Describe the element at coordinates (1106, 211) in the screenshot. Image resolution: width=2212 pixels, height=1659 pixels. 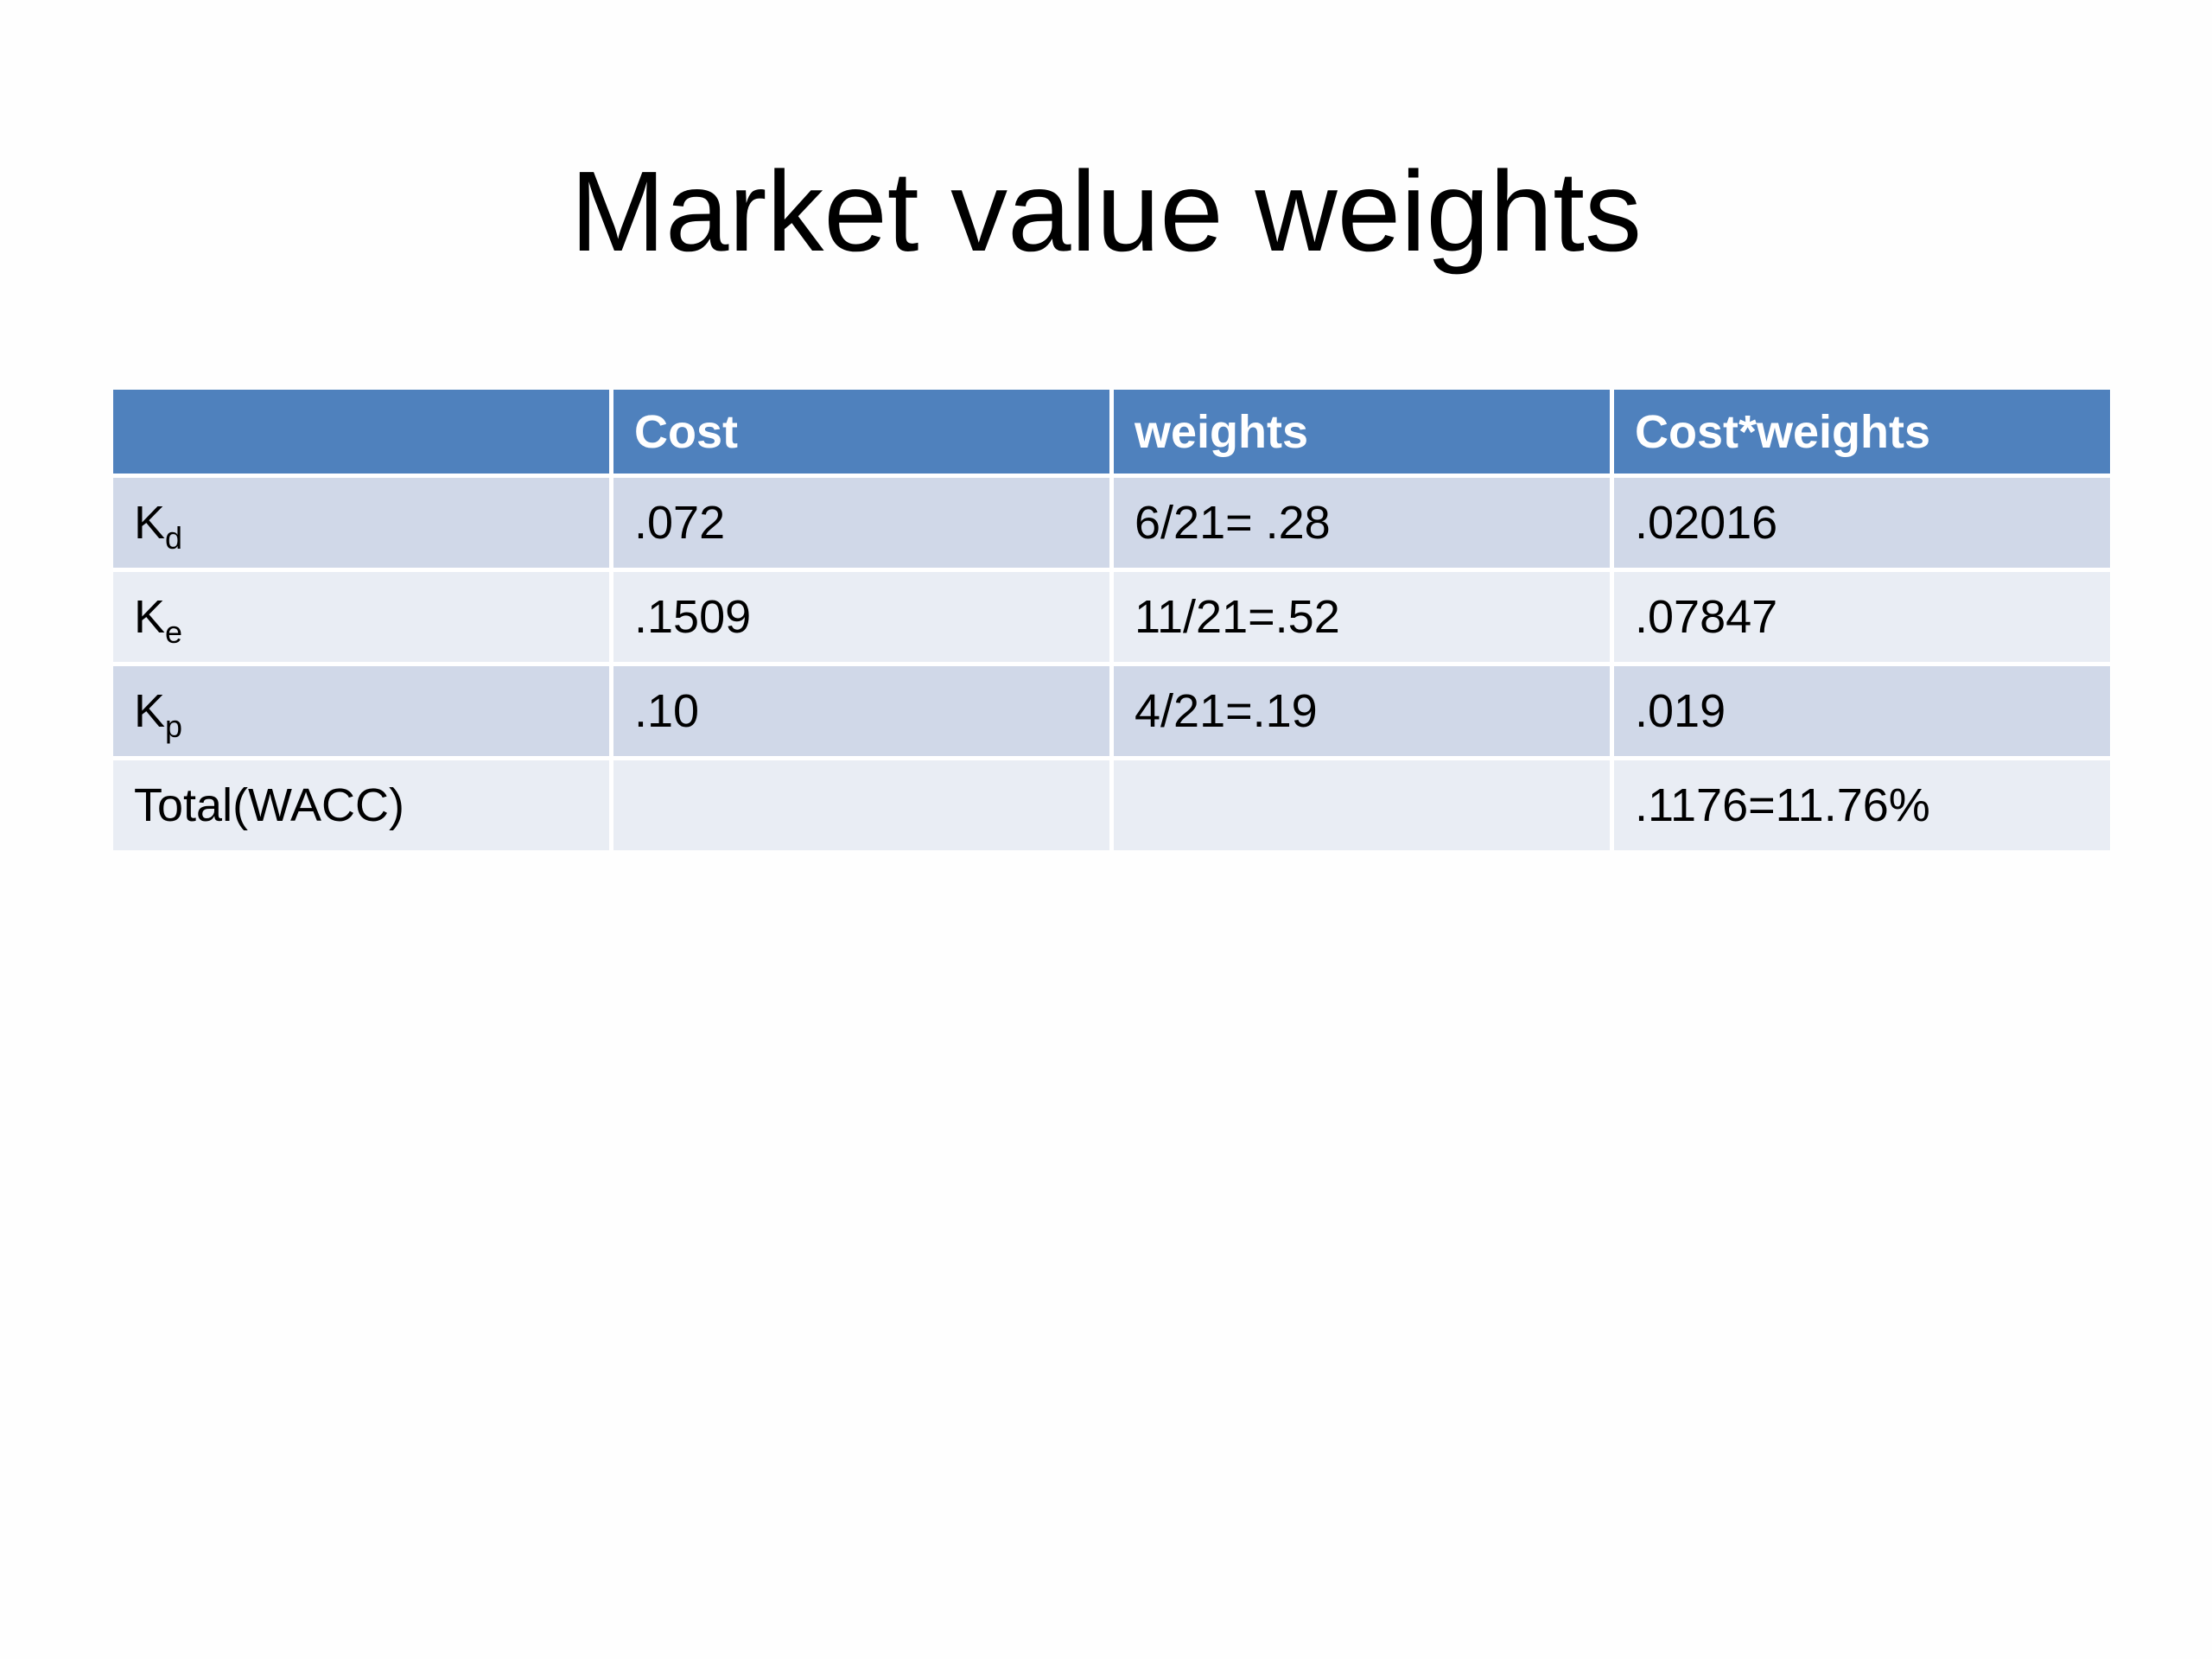
I see `slide-title: Market value weights` at that location.